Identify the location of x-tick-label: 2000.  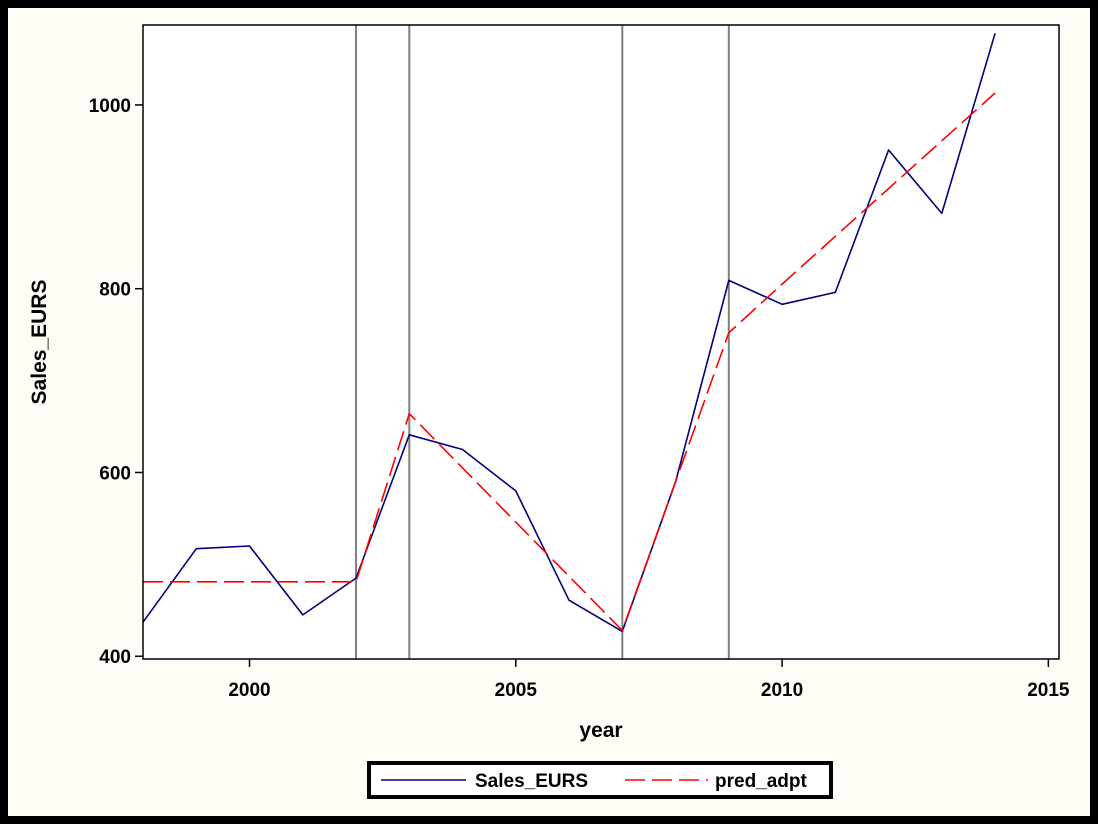
(249, 690).